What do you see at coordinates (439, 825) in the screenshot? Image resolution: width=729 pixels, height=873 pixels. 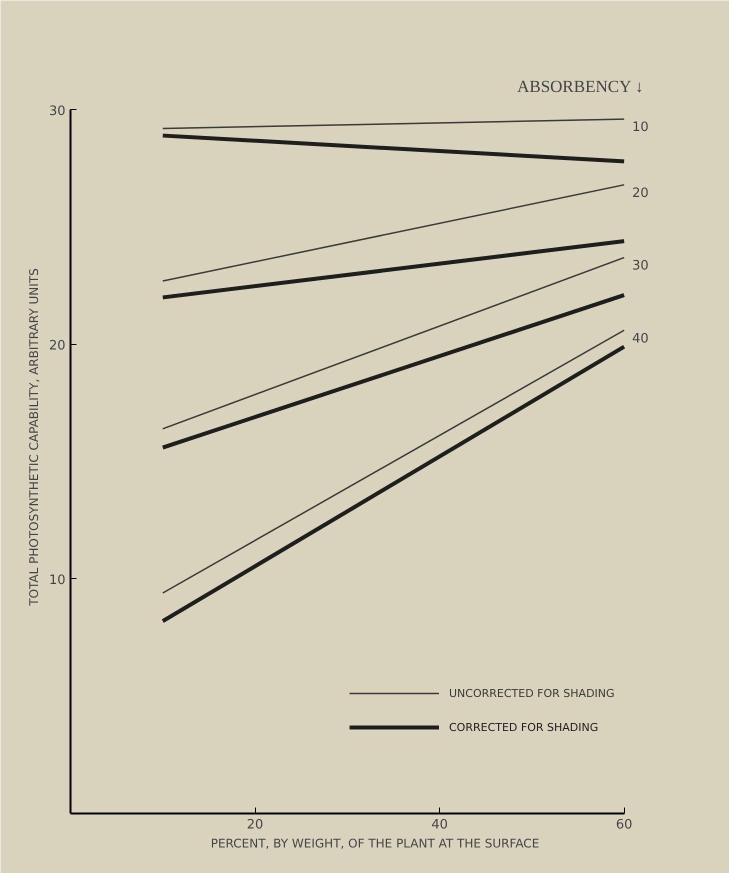 I see `x-tick-label: 40` at bounding box center [439, 825].